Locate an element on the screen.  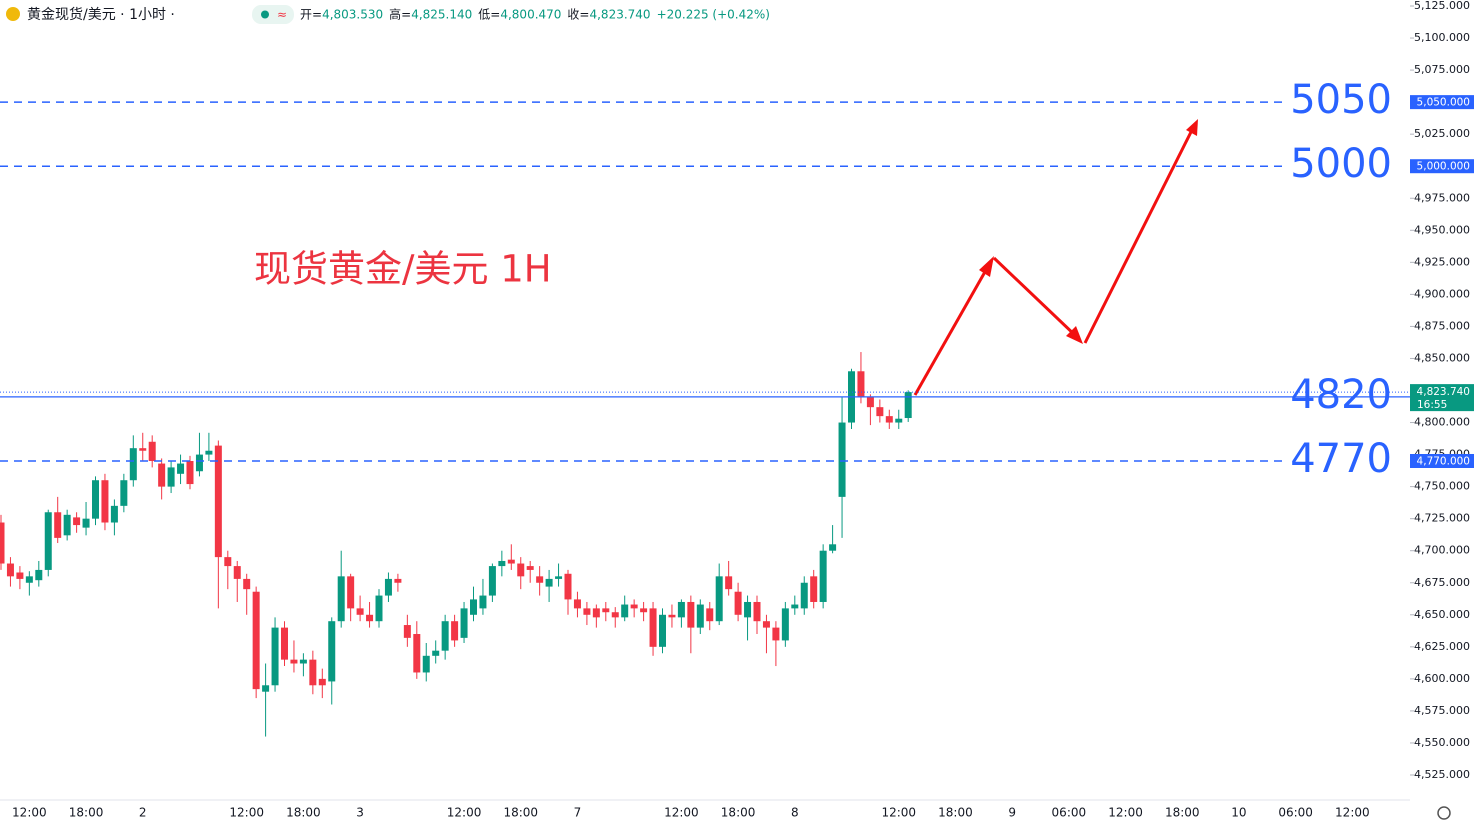
y-tick-label: 5,075.000 is located at coordinates (1442, 69).